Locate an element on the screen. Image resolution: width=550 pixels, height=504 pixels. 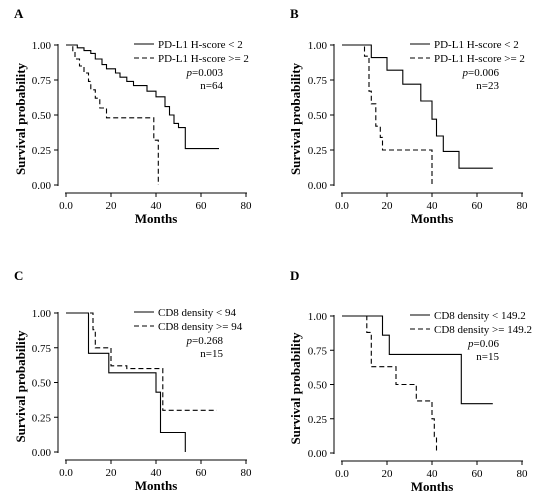
sample-size: n=64 is located at coordinates (211, 86).